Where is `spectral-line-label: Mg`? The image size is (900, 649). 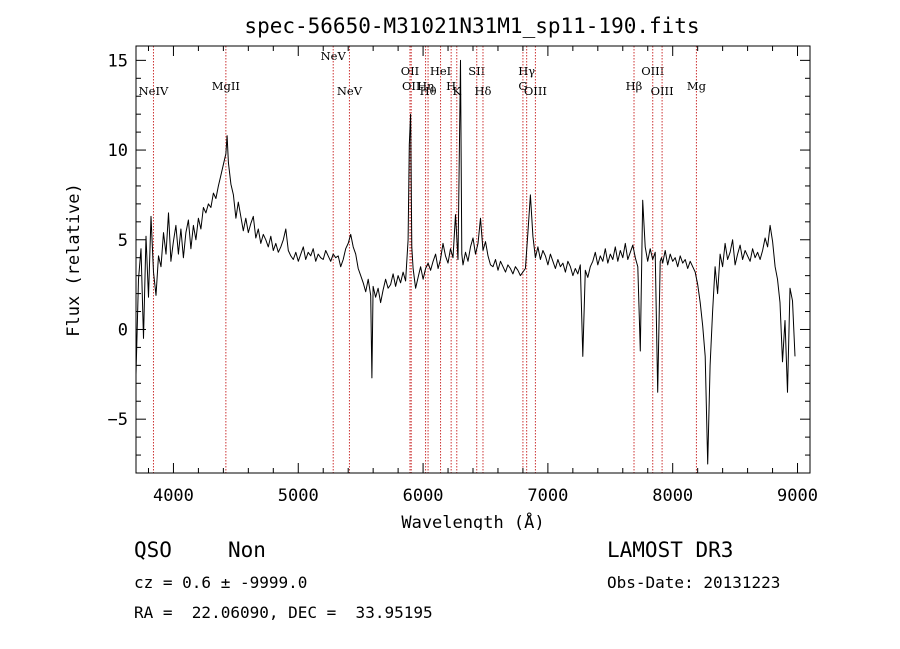
spectral-line-label: Mg is located at coordinates (697, 86).